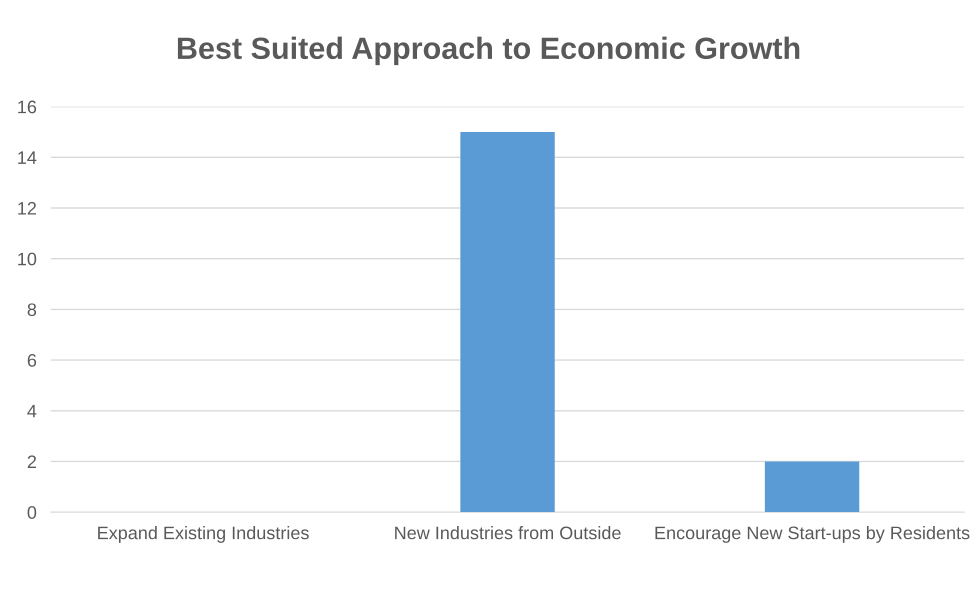  What do you see at coordinates (32, 309) in the screenshot?
I see `y-tick-label: 8` at bounding box center [32, 309].